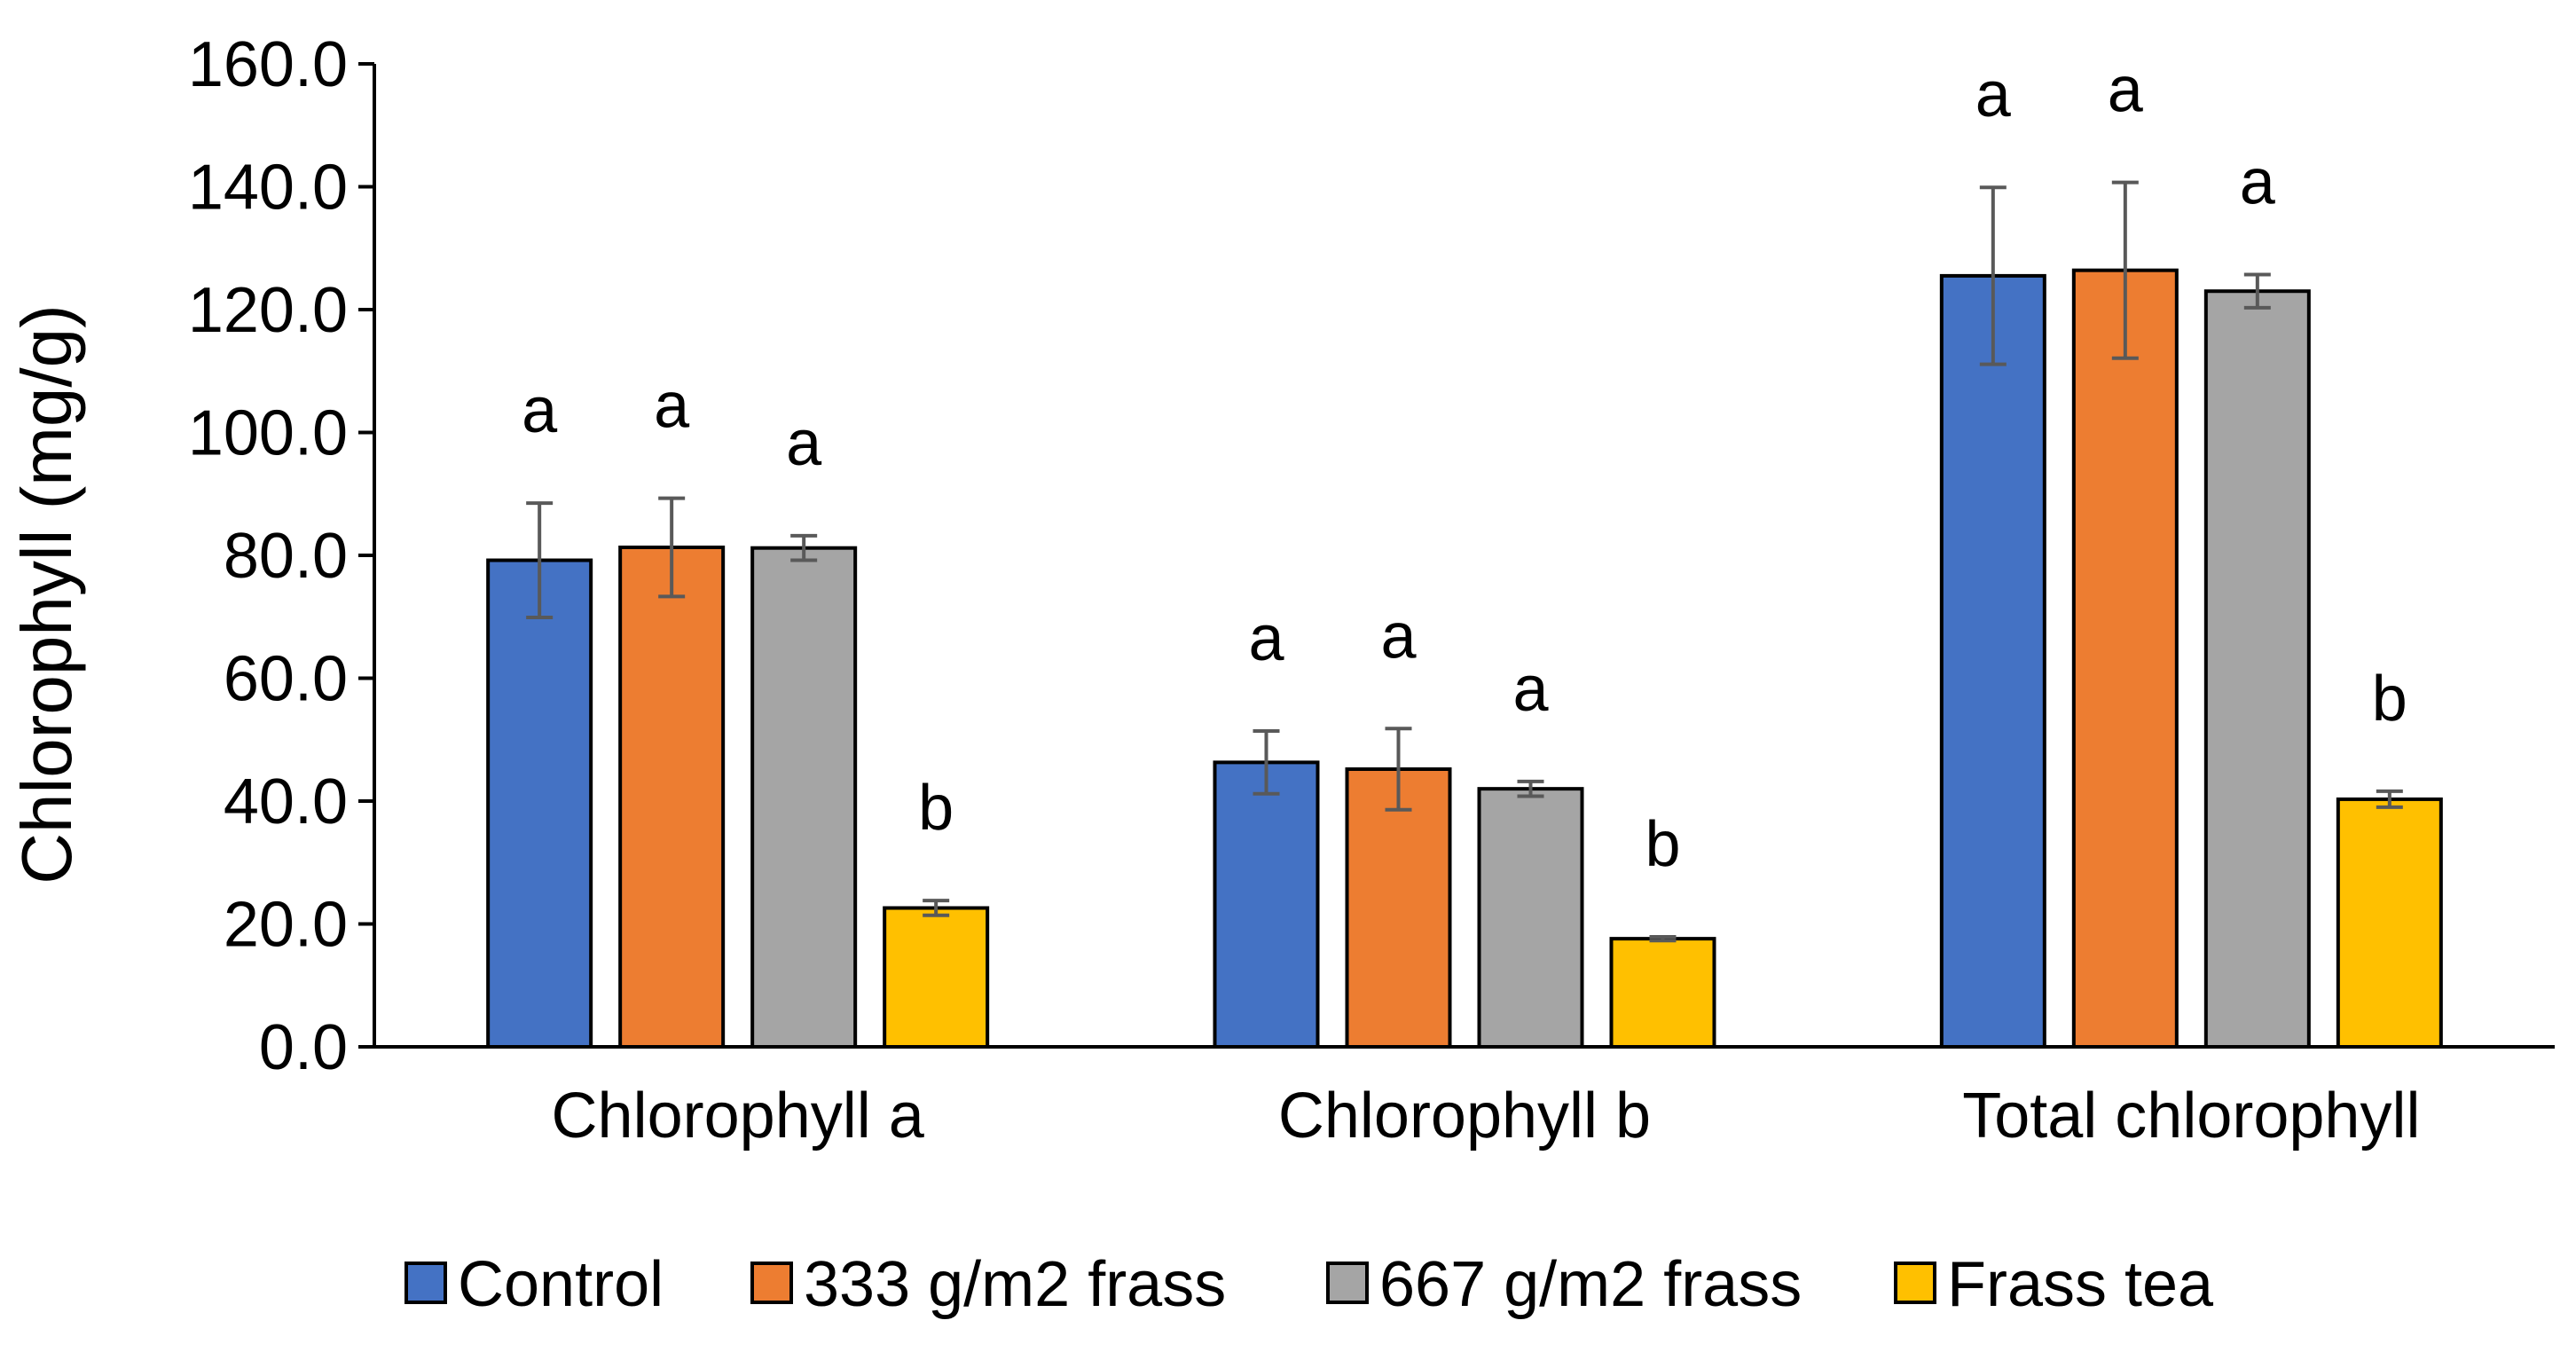  Describe the element at coordinates (286, 925) in the screenshot. I see `y-tick-label: 20.0` at that location.